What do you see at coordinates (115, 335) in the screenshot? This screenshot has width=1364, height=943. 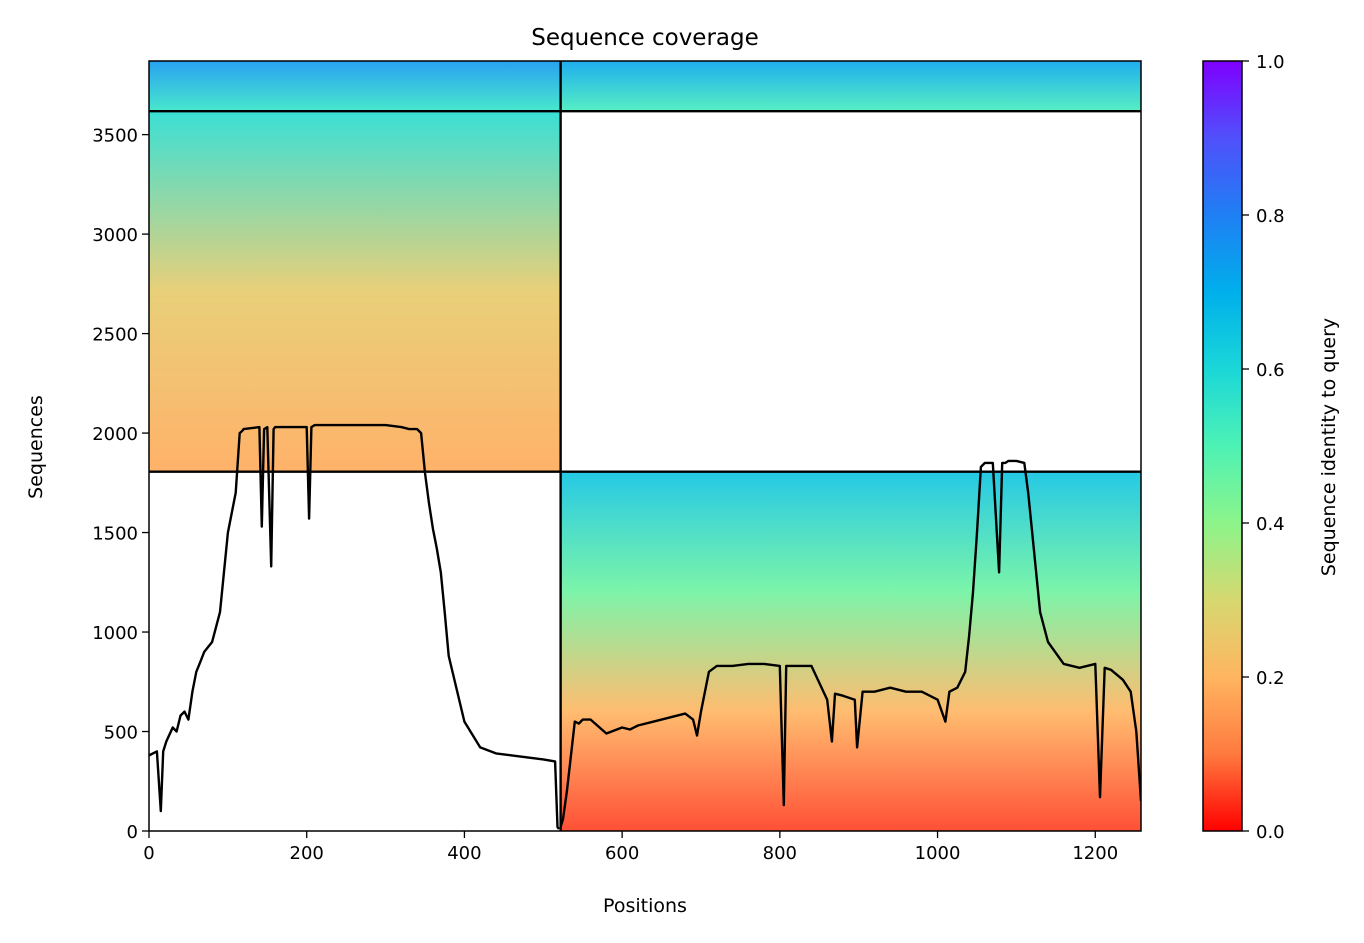 I see `y-tick-label: 2500` at bounding box center [115, 335].